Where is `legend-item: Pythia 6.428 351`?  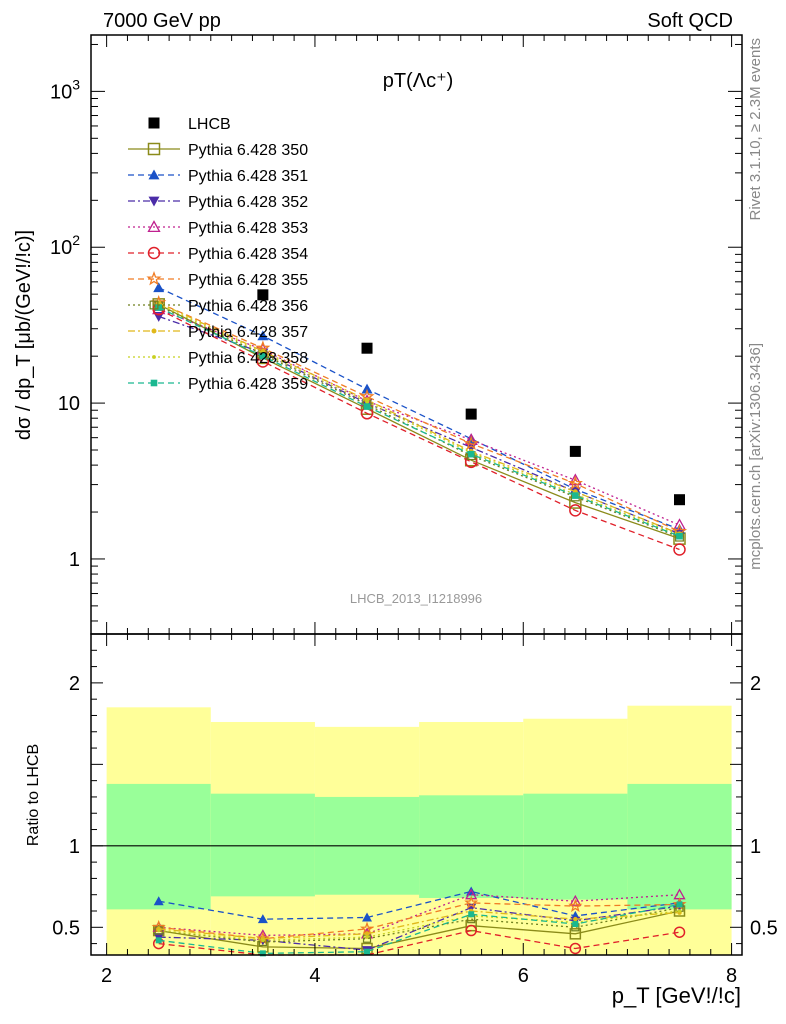
legend-item: Pythia 6.428 351 is located at coordinates (218, 176).